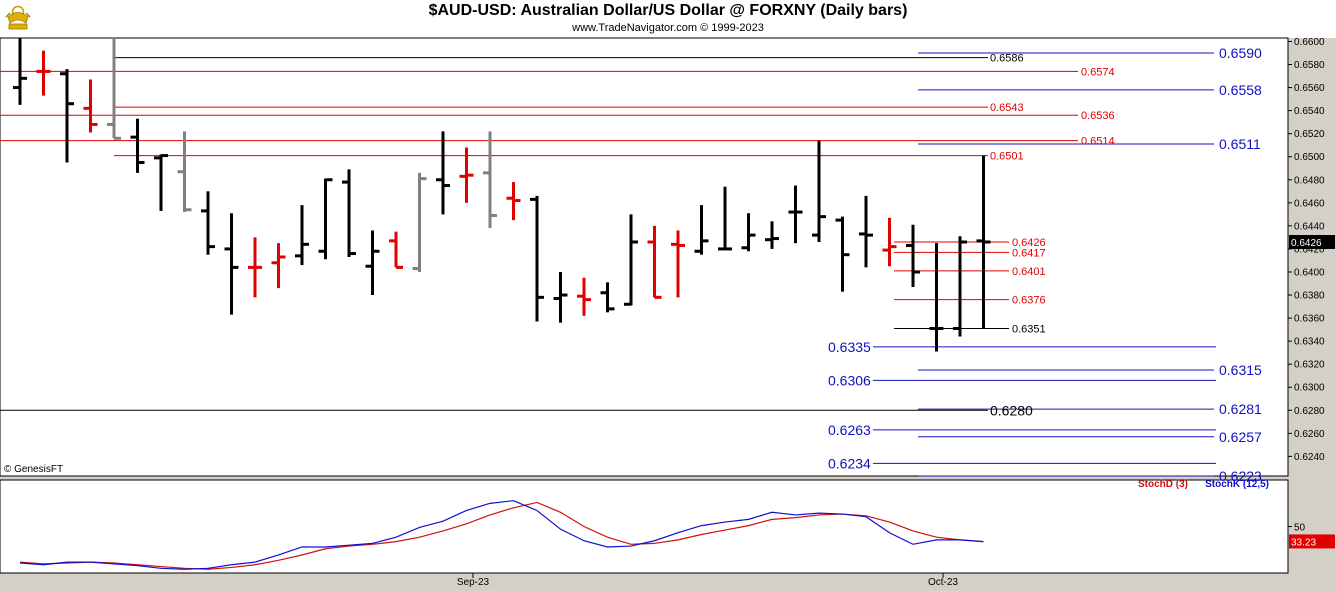  What do you see at coordinates (1309, 342) in the screenshot?
I see `price-tick-label: 0.6340` at bounding box center [1309, 342].